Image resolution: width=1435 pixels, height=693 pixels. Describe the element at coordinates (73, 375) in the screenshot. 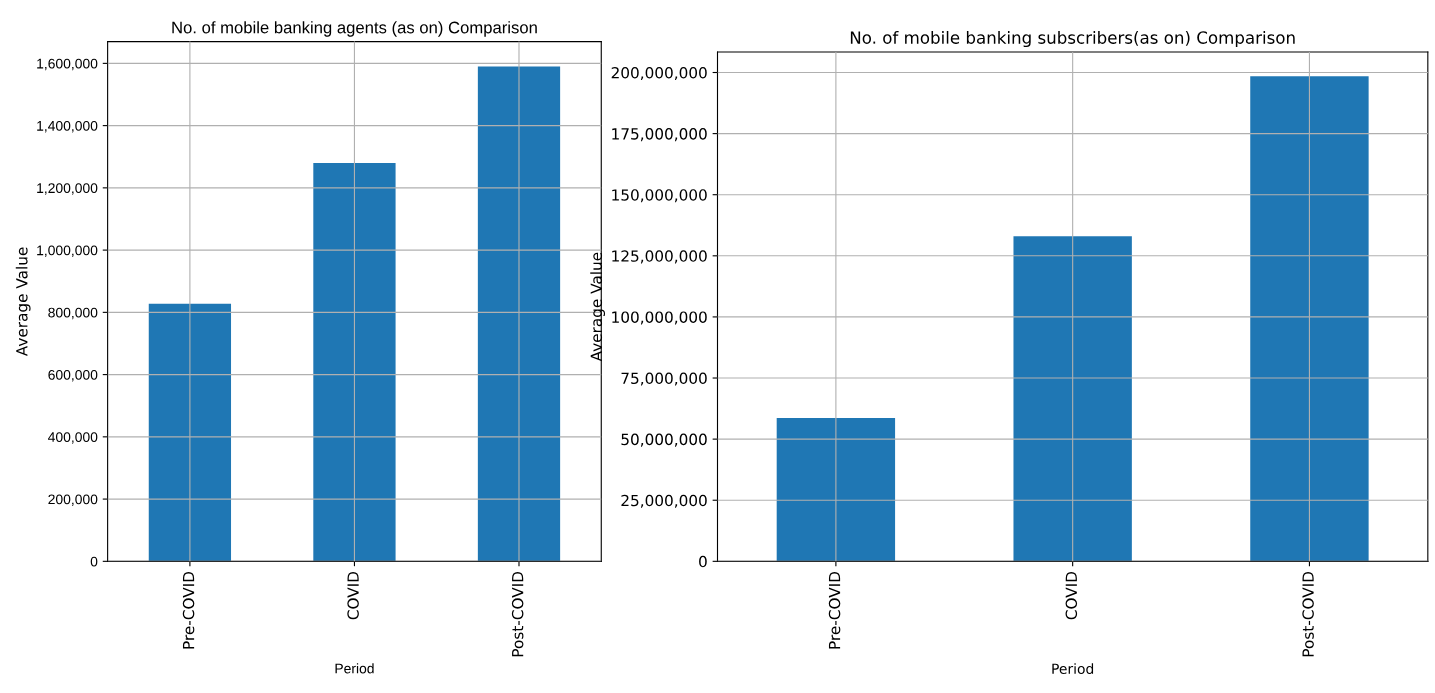

I see `y-tick-label: 600,000` at that location.